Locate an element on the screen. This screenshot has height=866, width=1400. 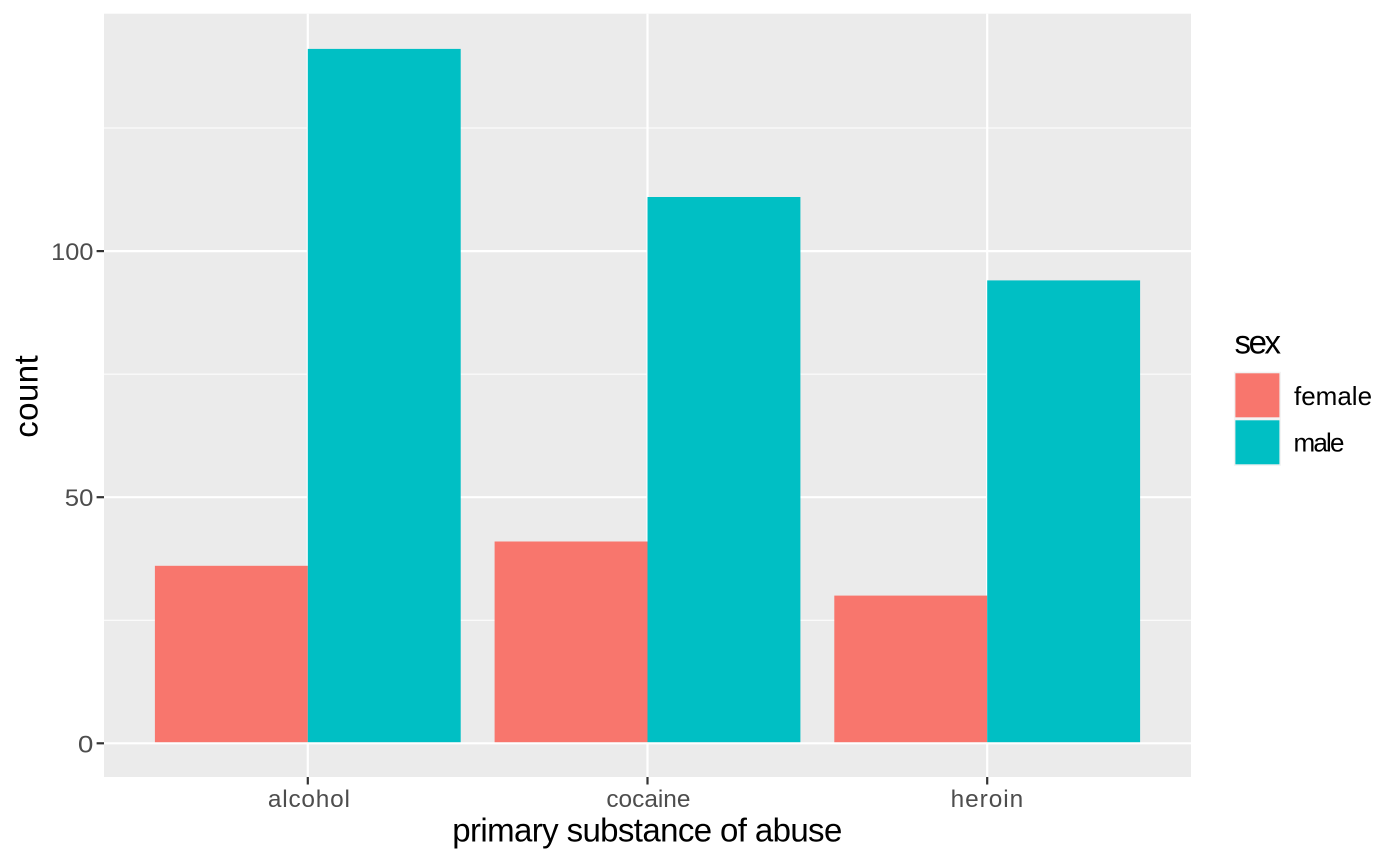
svg-text: heroin is located at coordinates (987, 799).